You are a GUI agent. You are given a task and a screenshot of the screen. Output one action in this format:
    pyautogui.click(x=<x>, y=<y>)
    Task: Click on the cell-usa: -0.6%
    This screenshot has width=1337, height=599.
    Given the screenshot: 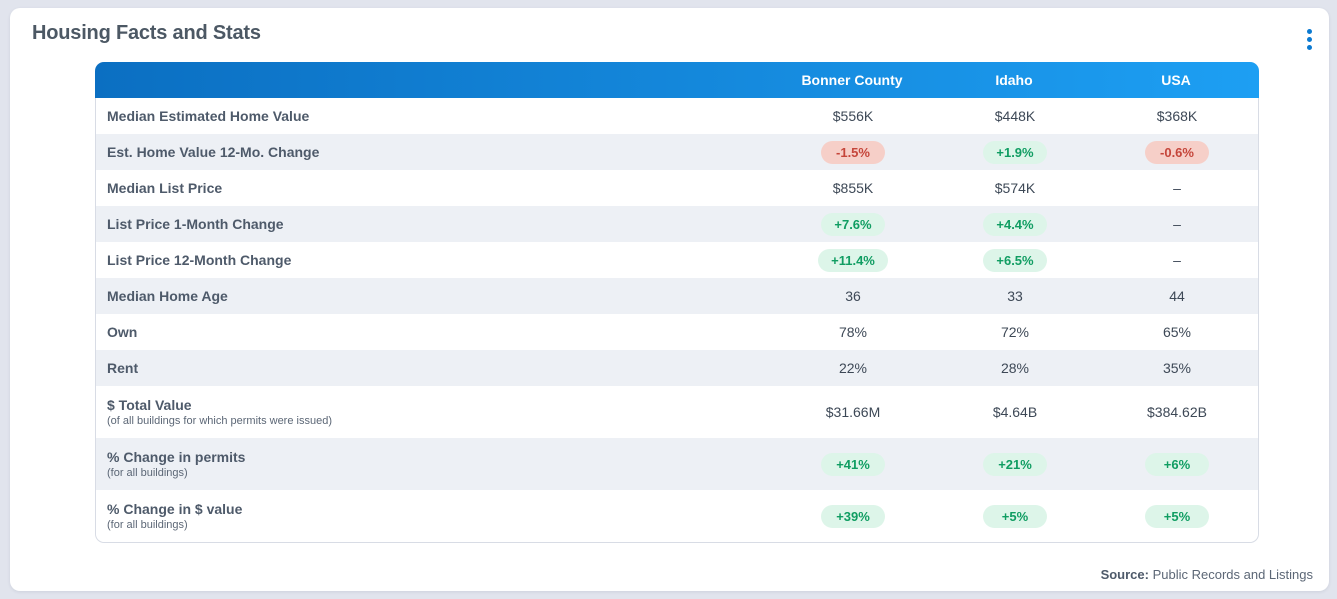 What is the action you would take?
    pyautogui.click(x=1177, y=152)
    